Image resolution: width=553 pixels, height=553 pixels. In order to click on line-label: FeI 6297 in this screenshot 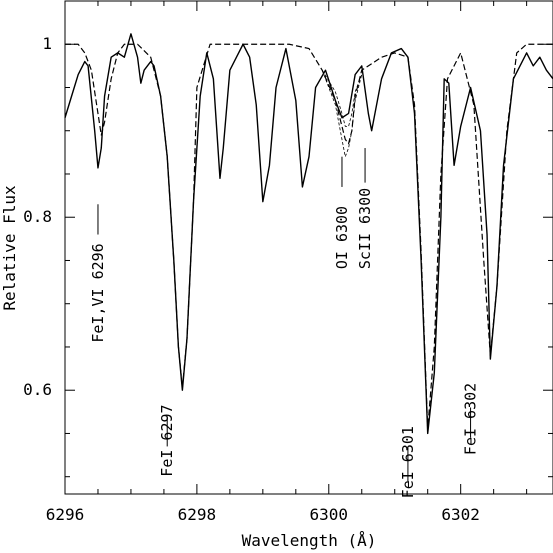, I will do `click(167, 440)`.